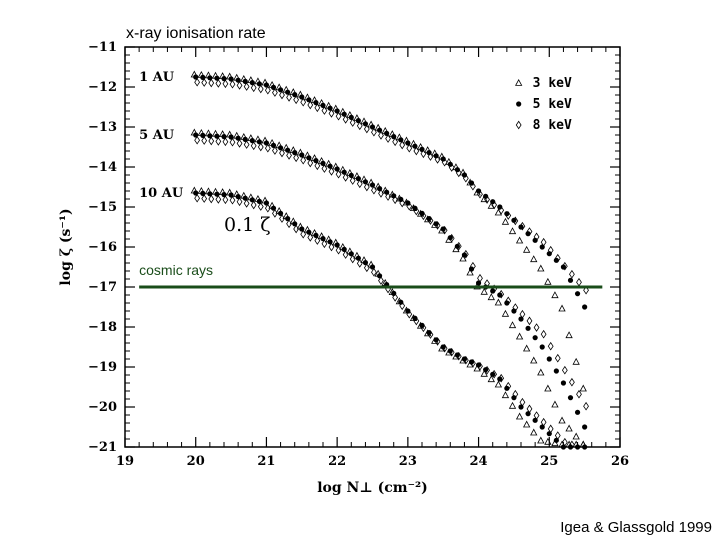  What do you see at coordinates (102, 47) in the screenshot?
I see `y-tick-label: −11` at bounding box center [102, 47].